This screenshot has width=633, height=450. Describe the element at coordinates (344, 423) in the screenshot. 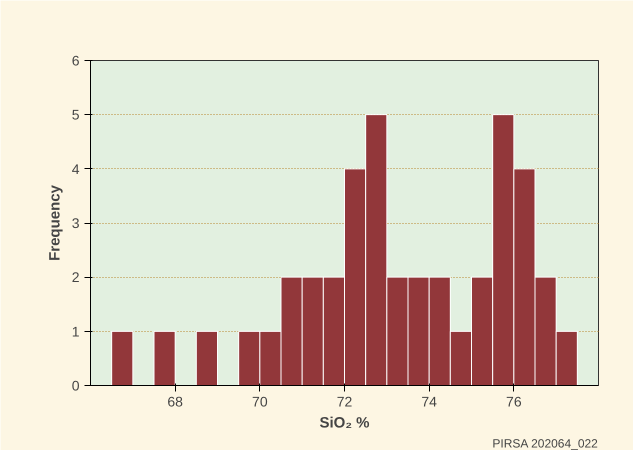

I see `x-axis-title: SiO₂ %` at that location.